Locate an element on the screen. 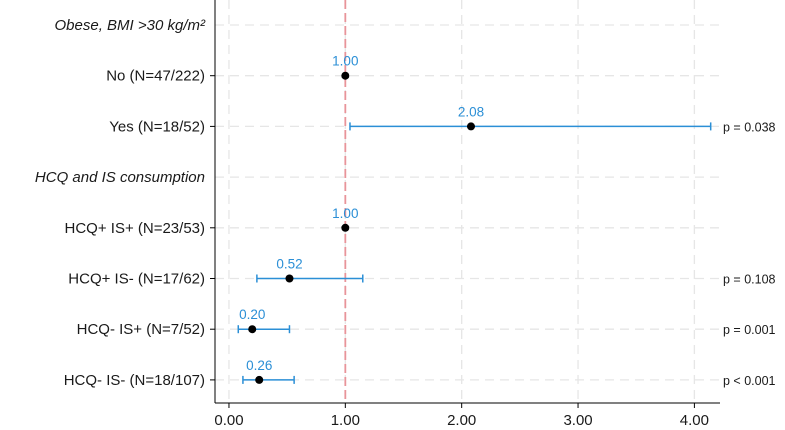 The image size is (785, 430). p-value-label: p = 0.108 is located at coordinates (749, 280).